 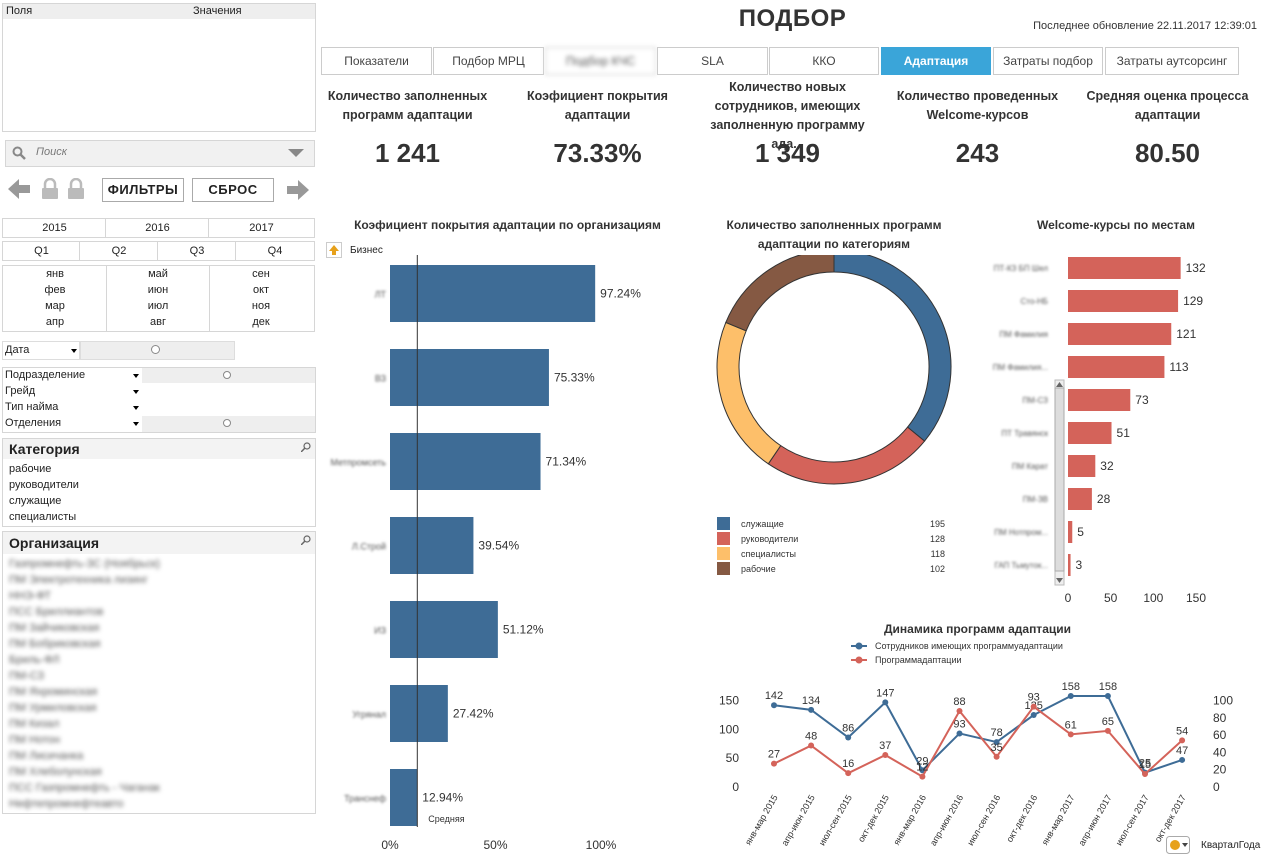 I want to click on date-dropdown: Дата, so click(x=41, y=350).